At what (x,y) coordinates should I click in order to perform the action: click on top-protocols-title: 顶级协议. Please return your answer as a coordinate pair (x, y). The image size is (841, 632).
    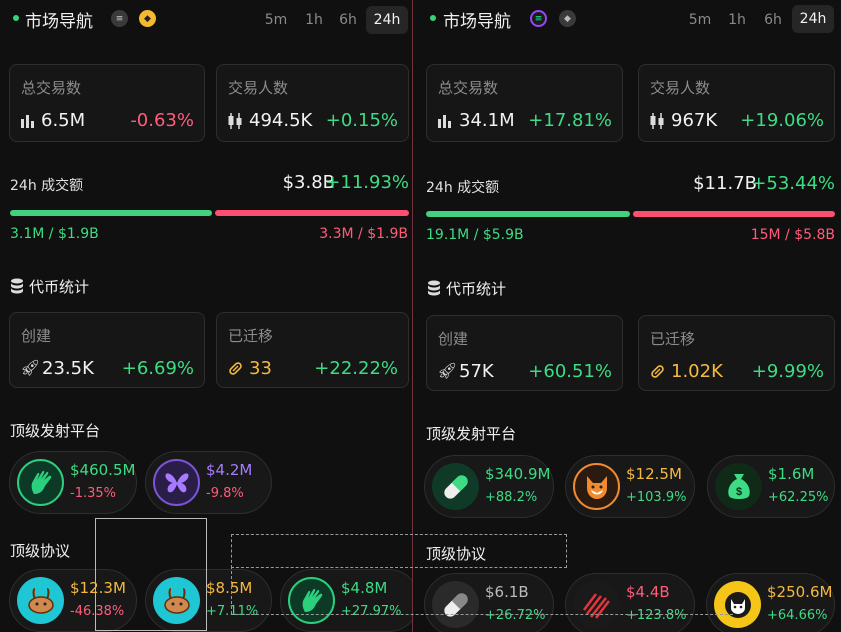
    Looking at the image, I should click on (40, 551).